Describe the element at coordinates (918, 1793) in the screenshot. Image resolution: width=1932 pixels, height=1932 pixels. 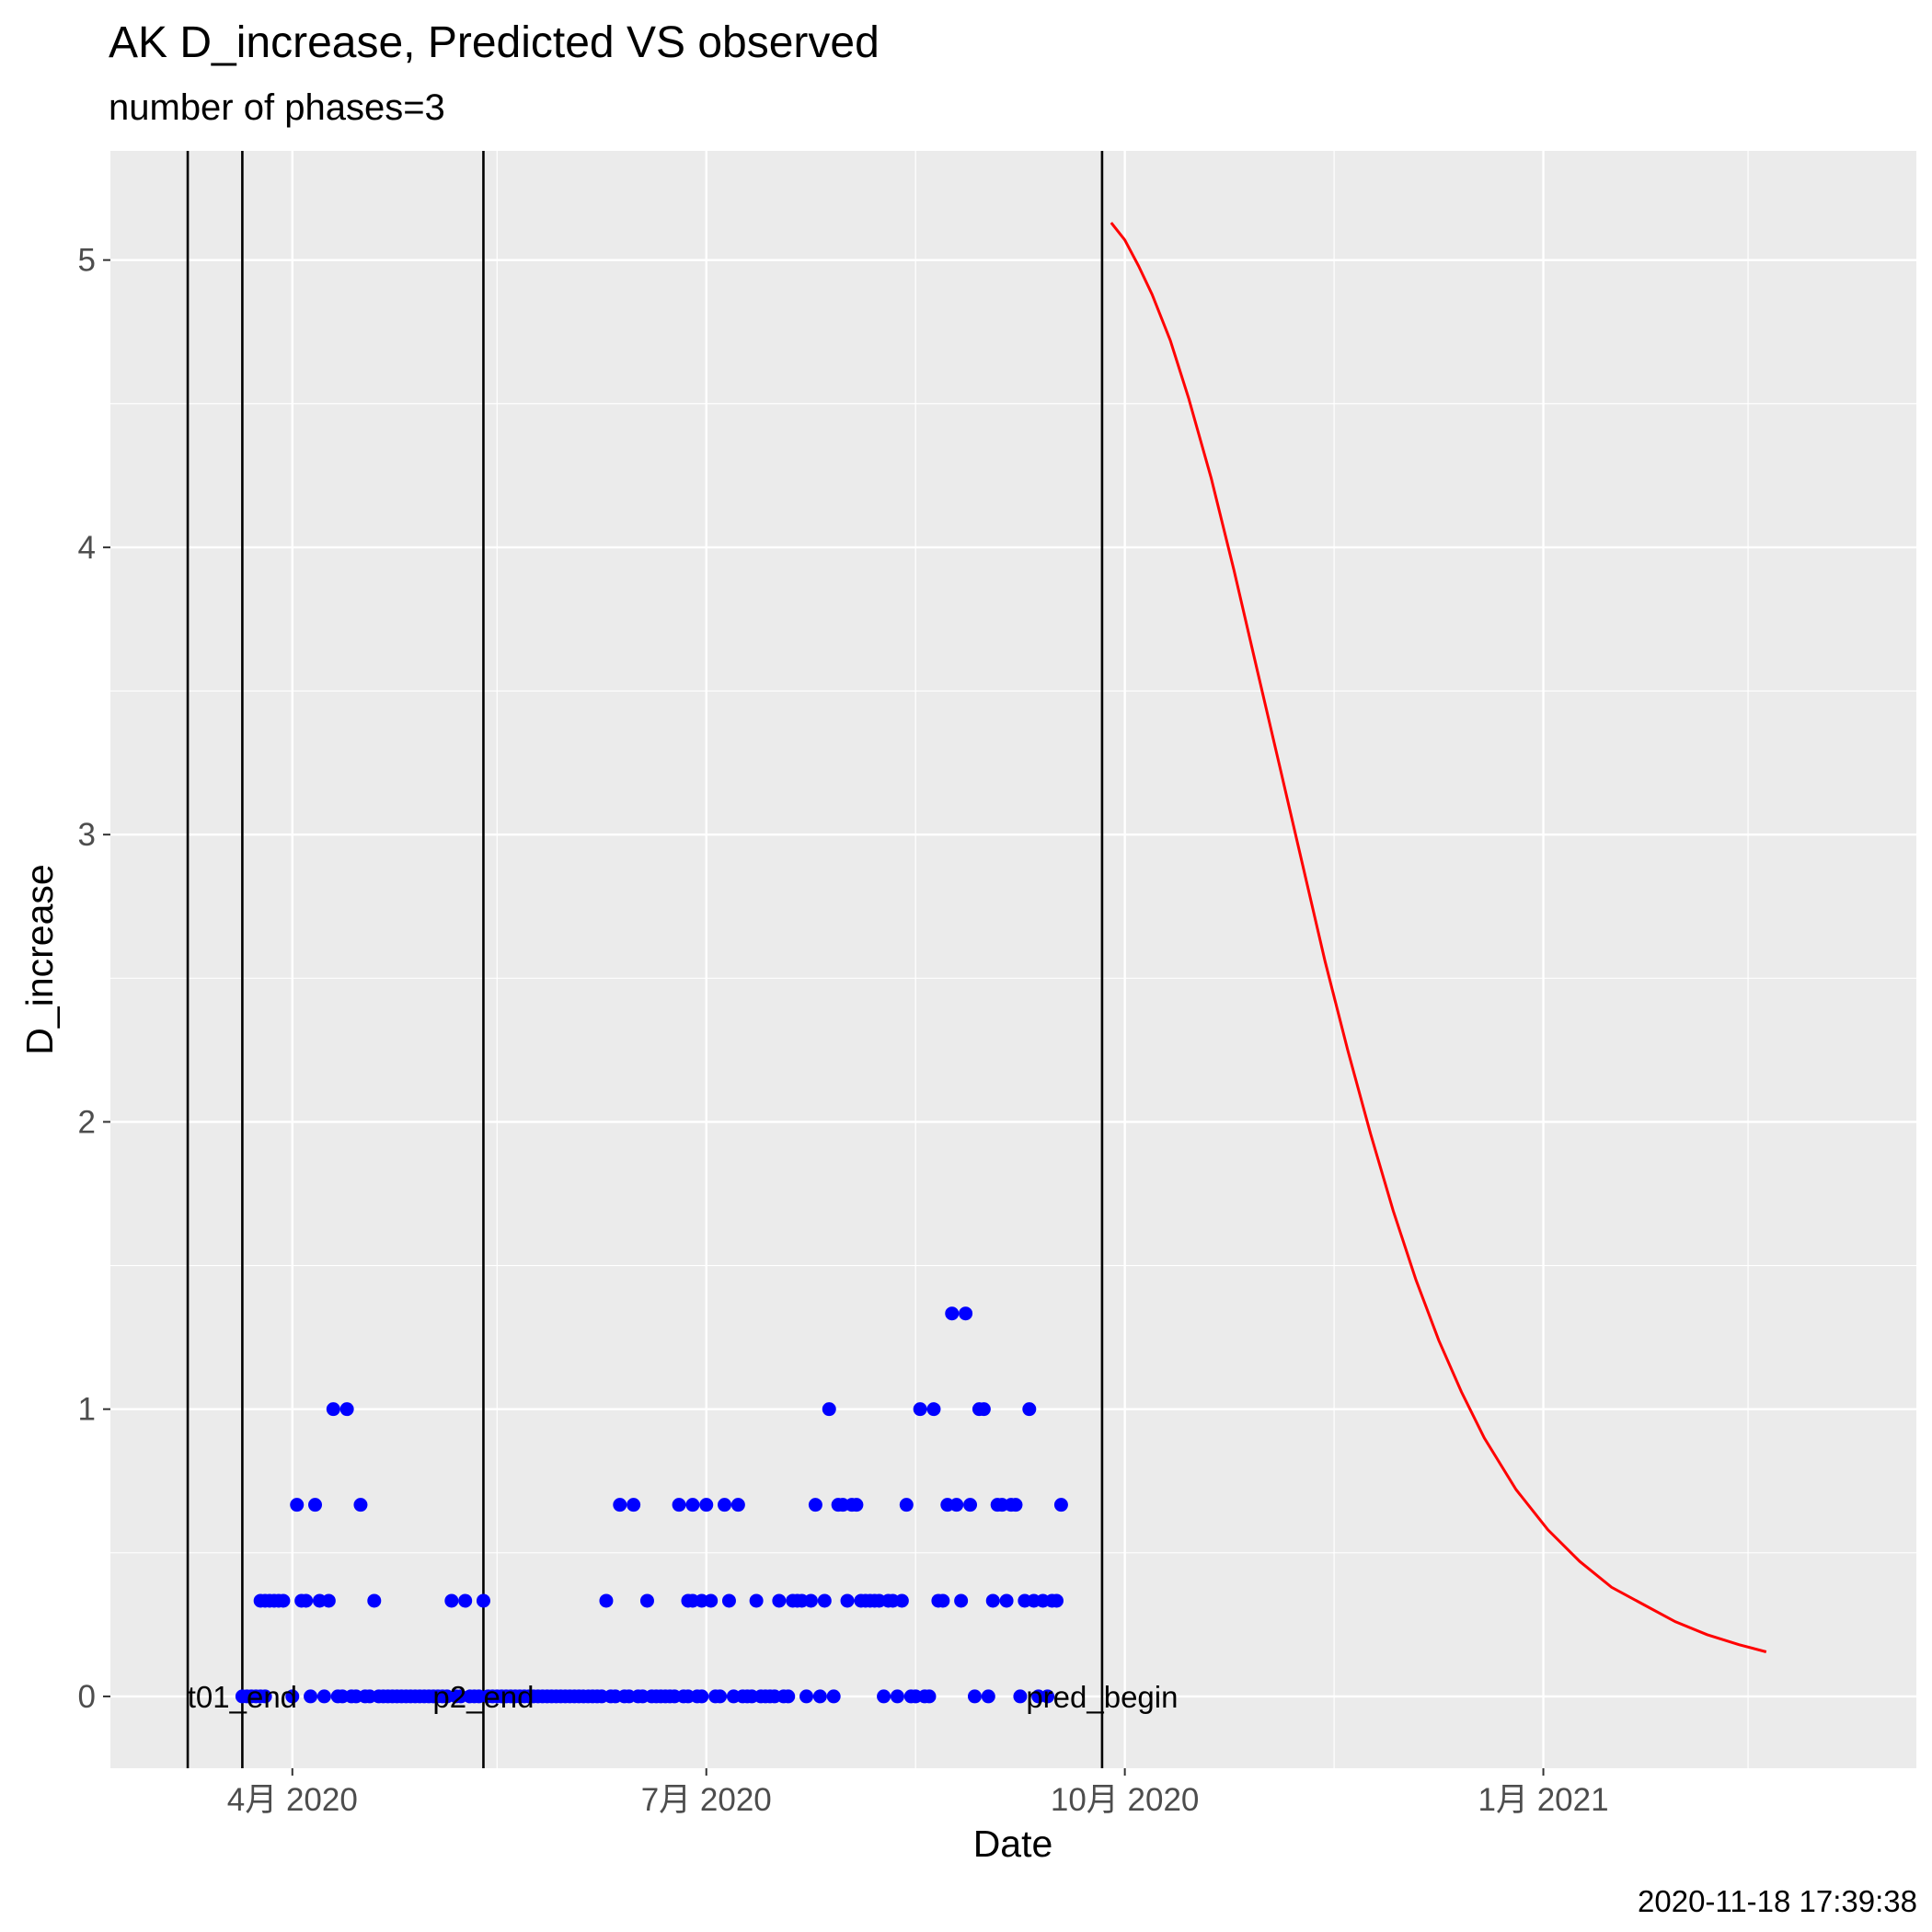
I see `x-axis-ticks: 4月 2020 7月 2020 10月 2020 1月 2021` at that location.